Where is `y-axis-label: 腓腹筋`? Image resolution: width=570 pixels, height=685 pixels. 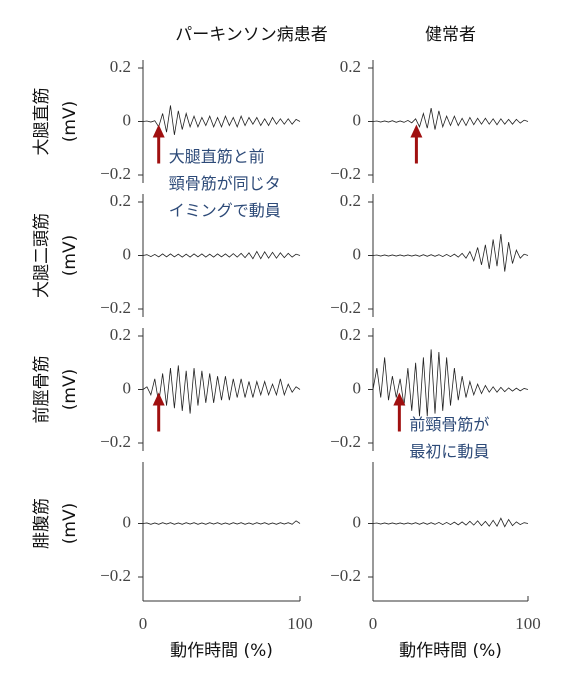 y-axis-label: 腓腹筋 is located at coordinates (42, 523).